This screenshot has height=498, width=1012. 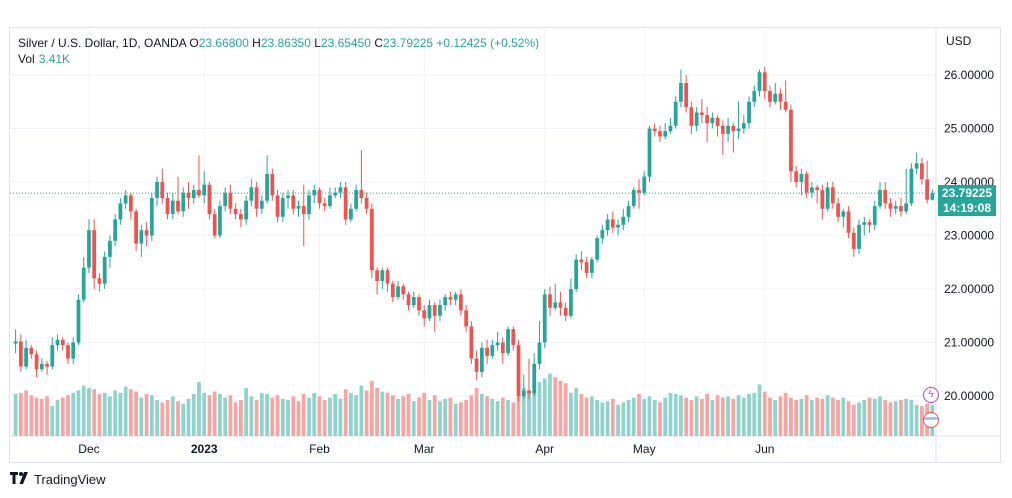 What do you see at coordinates (544, 449) in the screenshot?
I see `time-tick-label: Apr` at bounding box center [544, 449].